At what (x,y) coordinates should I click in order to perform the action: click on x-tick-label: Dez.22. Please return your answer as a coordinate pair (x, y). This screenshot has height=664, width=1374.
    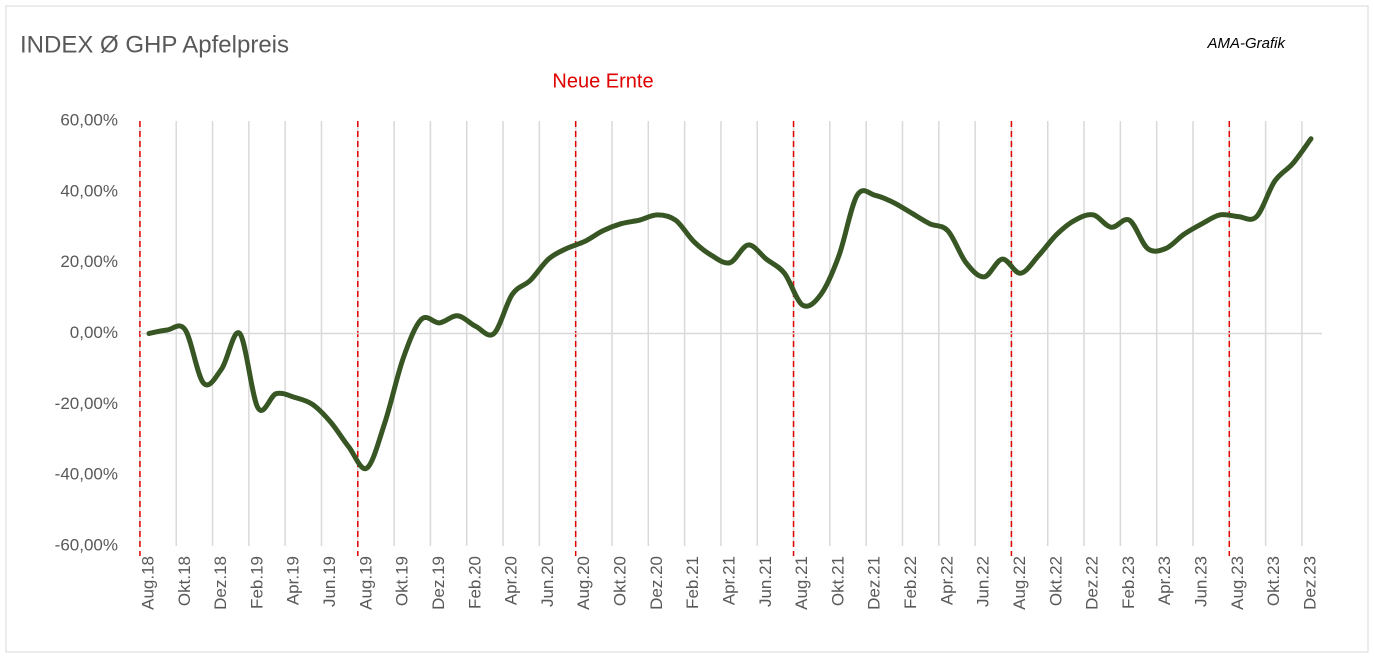
    Looking at the image, I should click on (1092, 583).